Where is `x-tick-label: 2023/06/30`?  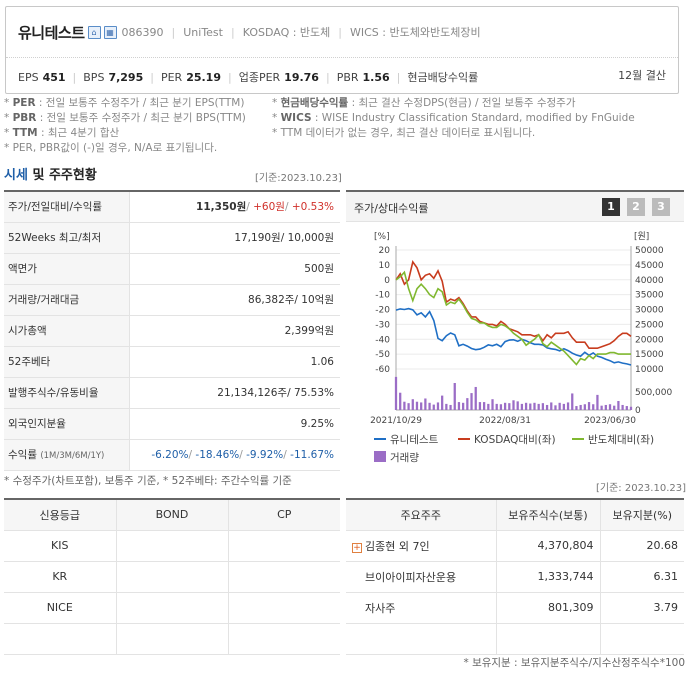
x-tick-label: 2023/06/30 is located at coordinates (610, 421).